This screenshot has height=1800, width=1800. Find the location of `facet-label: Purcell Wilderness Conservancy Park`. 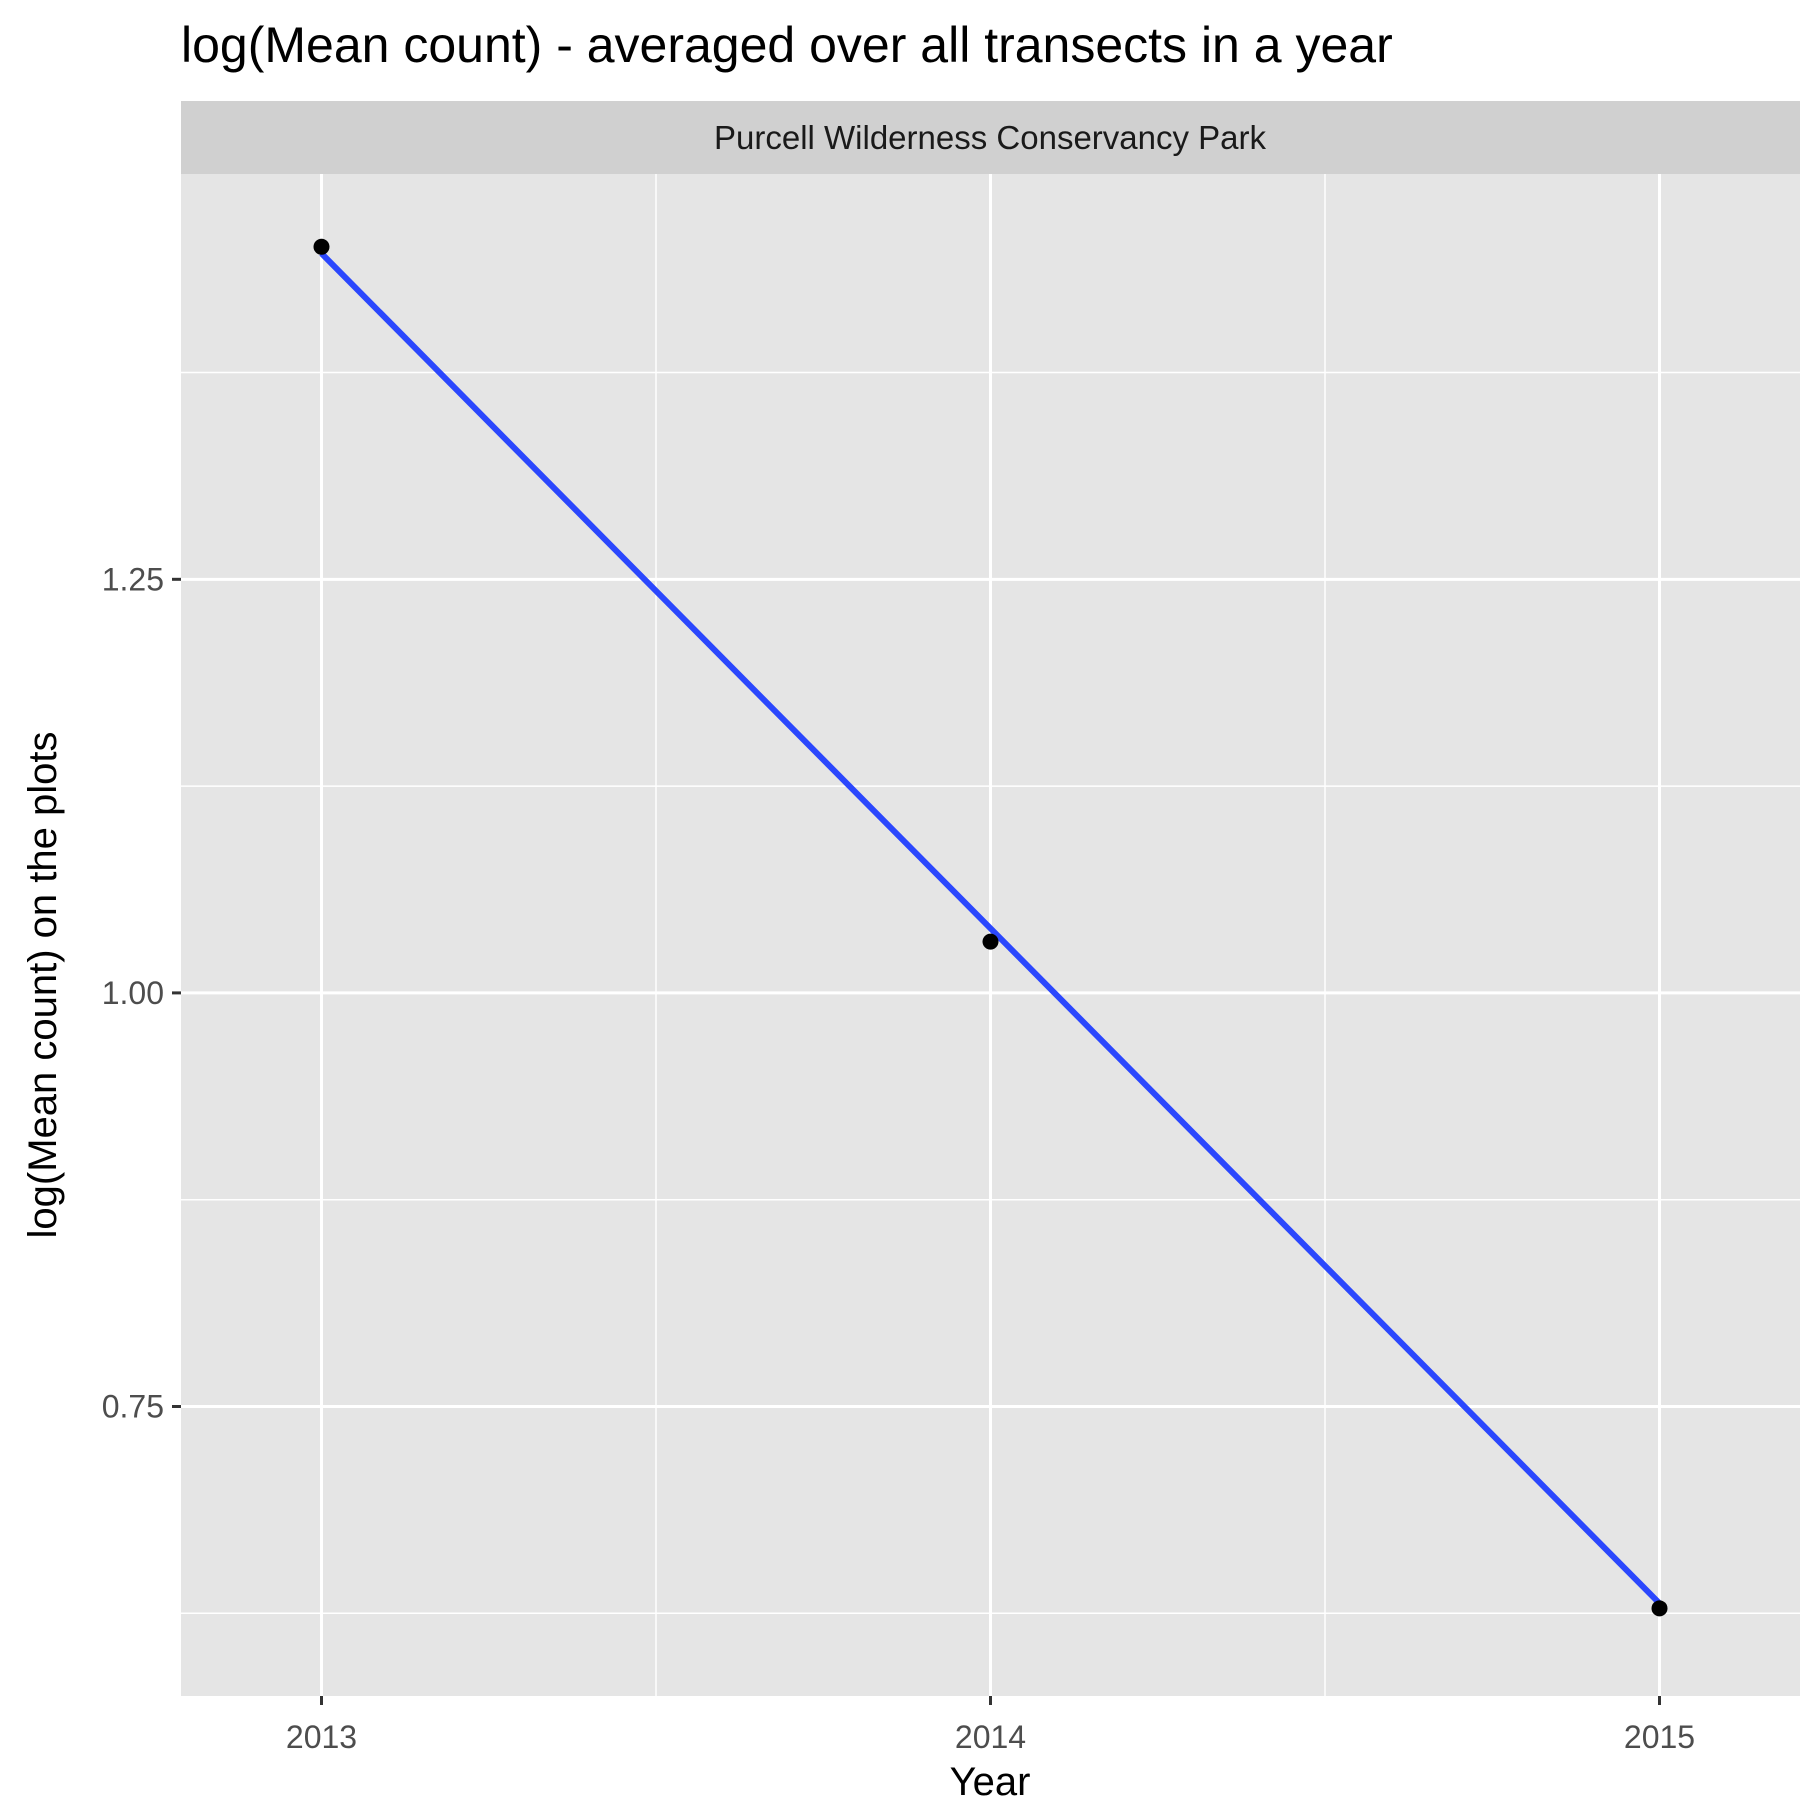

facet-label: Purcell Wilderness Conservancy Park is located at coordinates (990, 137).